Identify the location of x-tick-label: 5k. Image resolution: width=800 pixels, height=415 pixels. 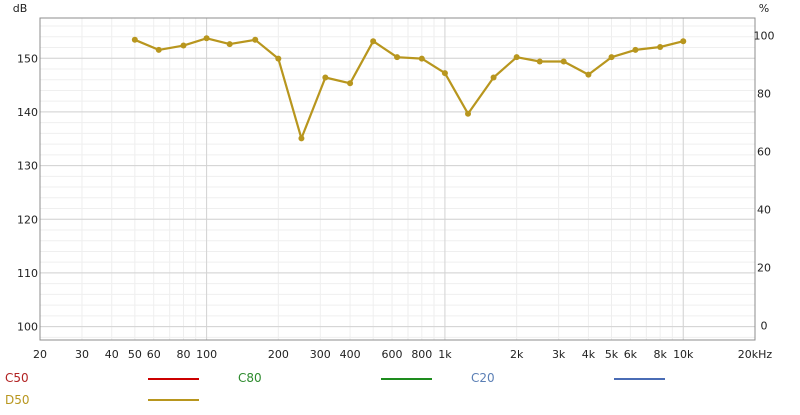
(612, 354).